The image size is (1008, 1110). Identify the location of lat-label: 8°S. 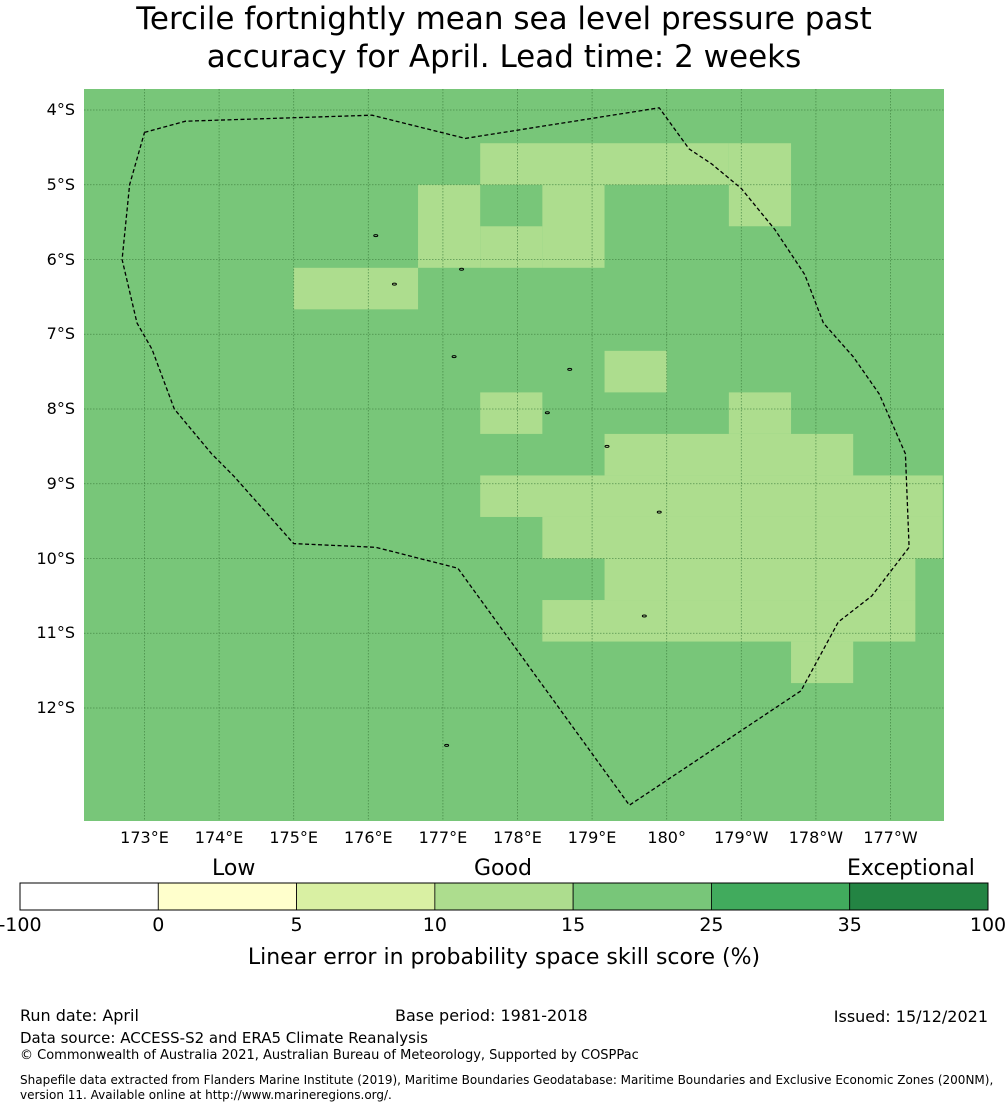
(60, 408).